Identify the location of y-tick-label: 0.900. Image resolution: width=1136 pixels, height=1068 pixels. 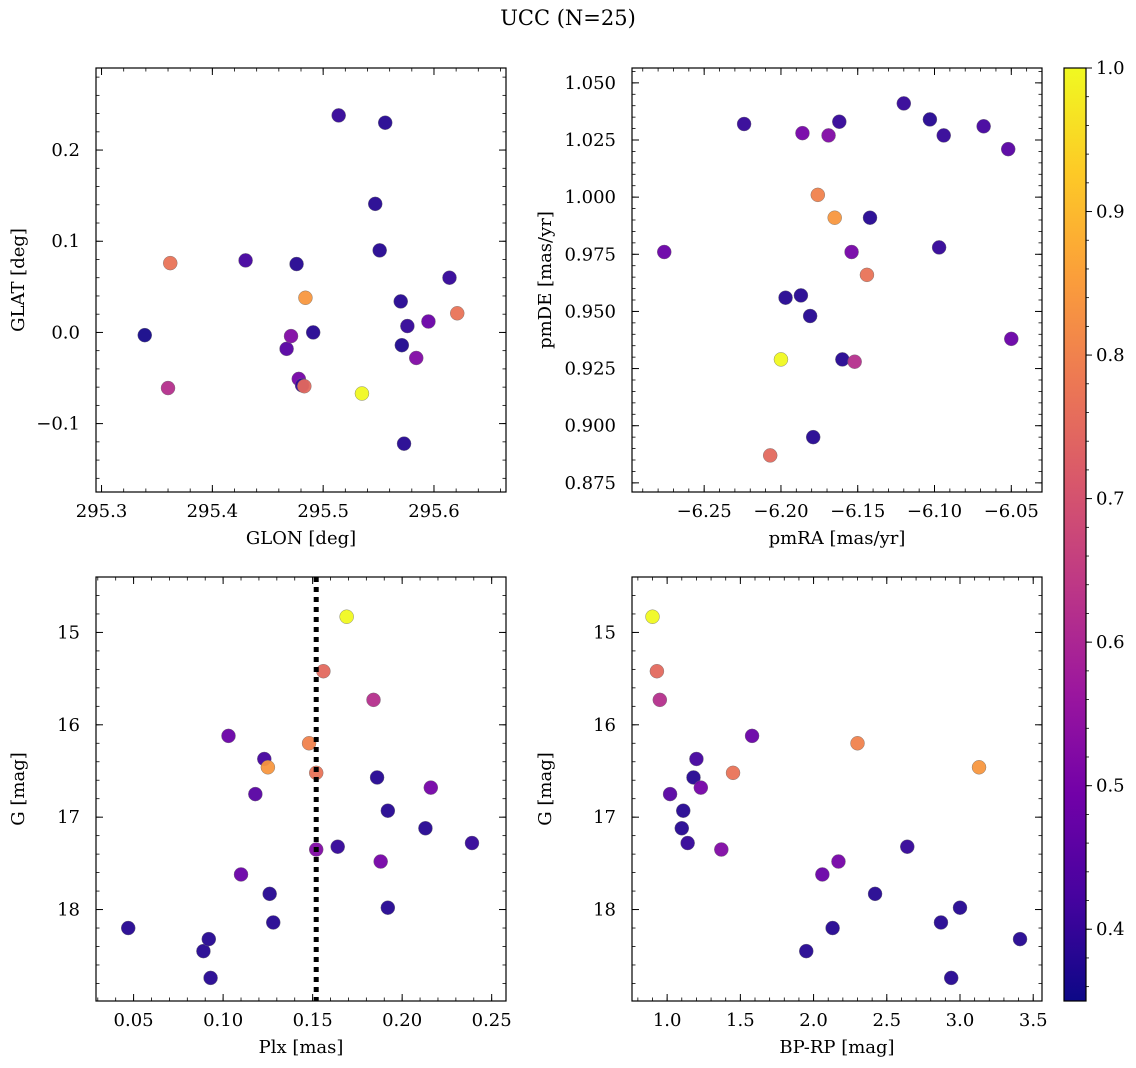
(590, 426).